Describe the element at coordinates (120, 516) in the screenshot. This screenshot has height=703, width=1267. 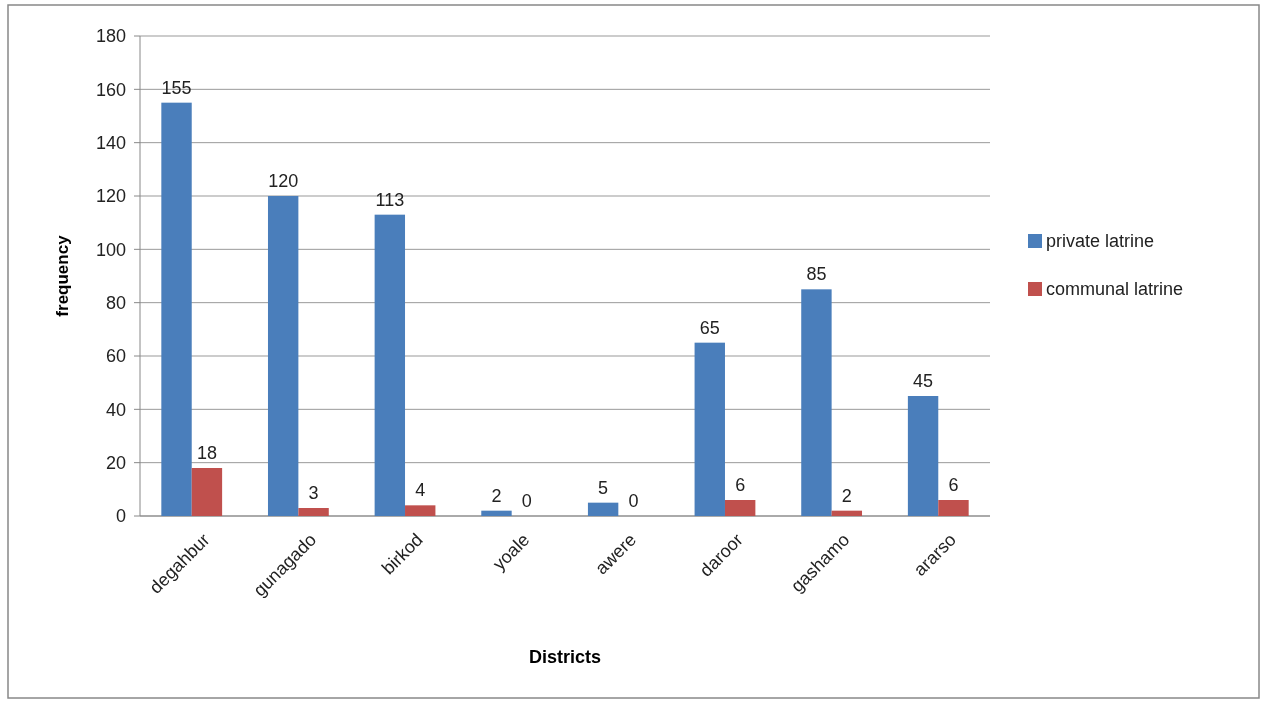
I see `y-tick-label: 0` at that location.